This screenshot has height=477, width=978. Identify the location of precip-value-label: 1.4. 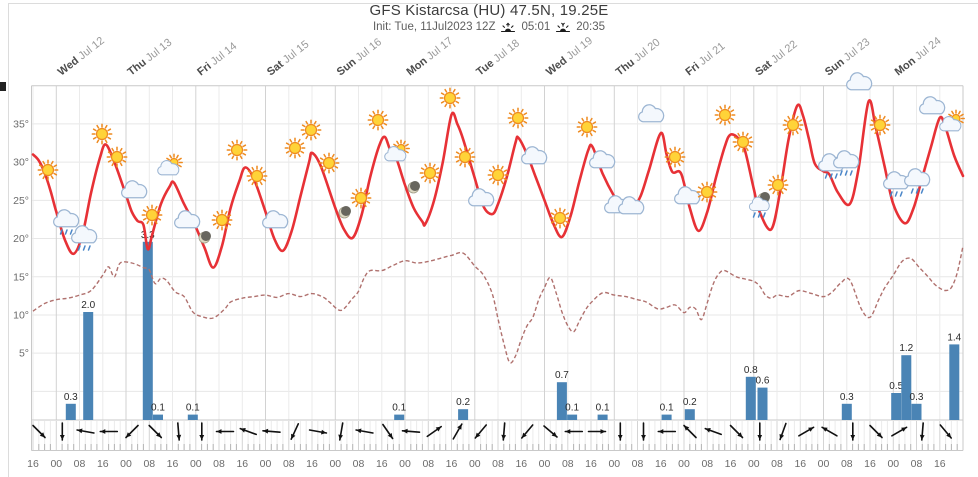
(954, 337).